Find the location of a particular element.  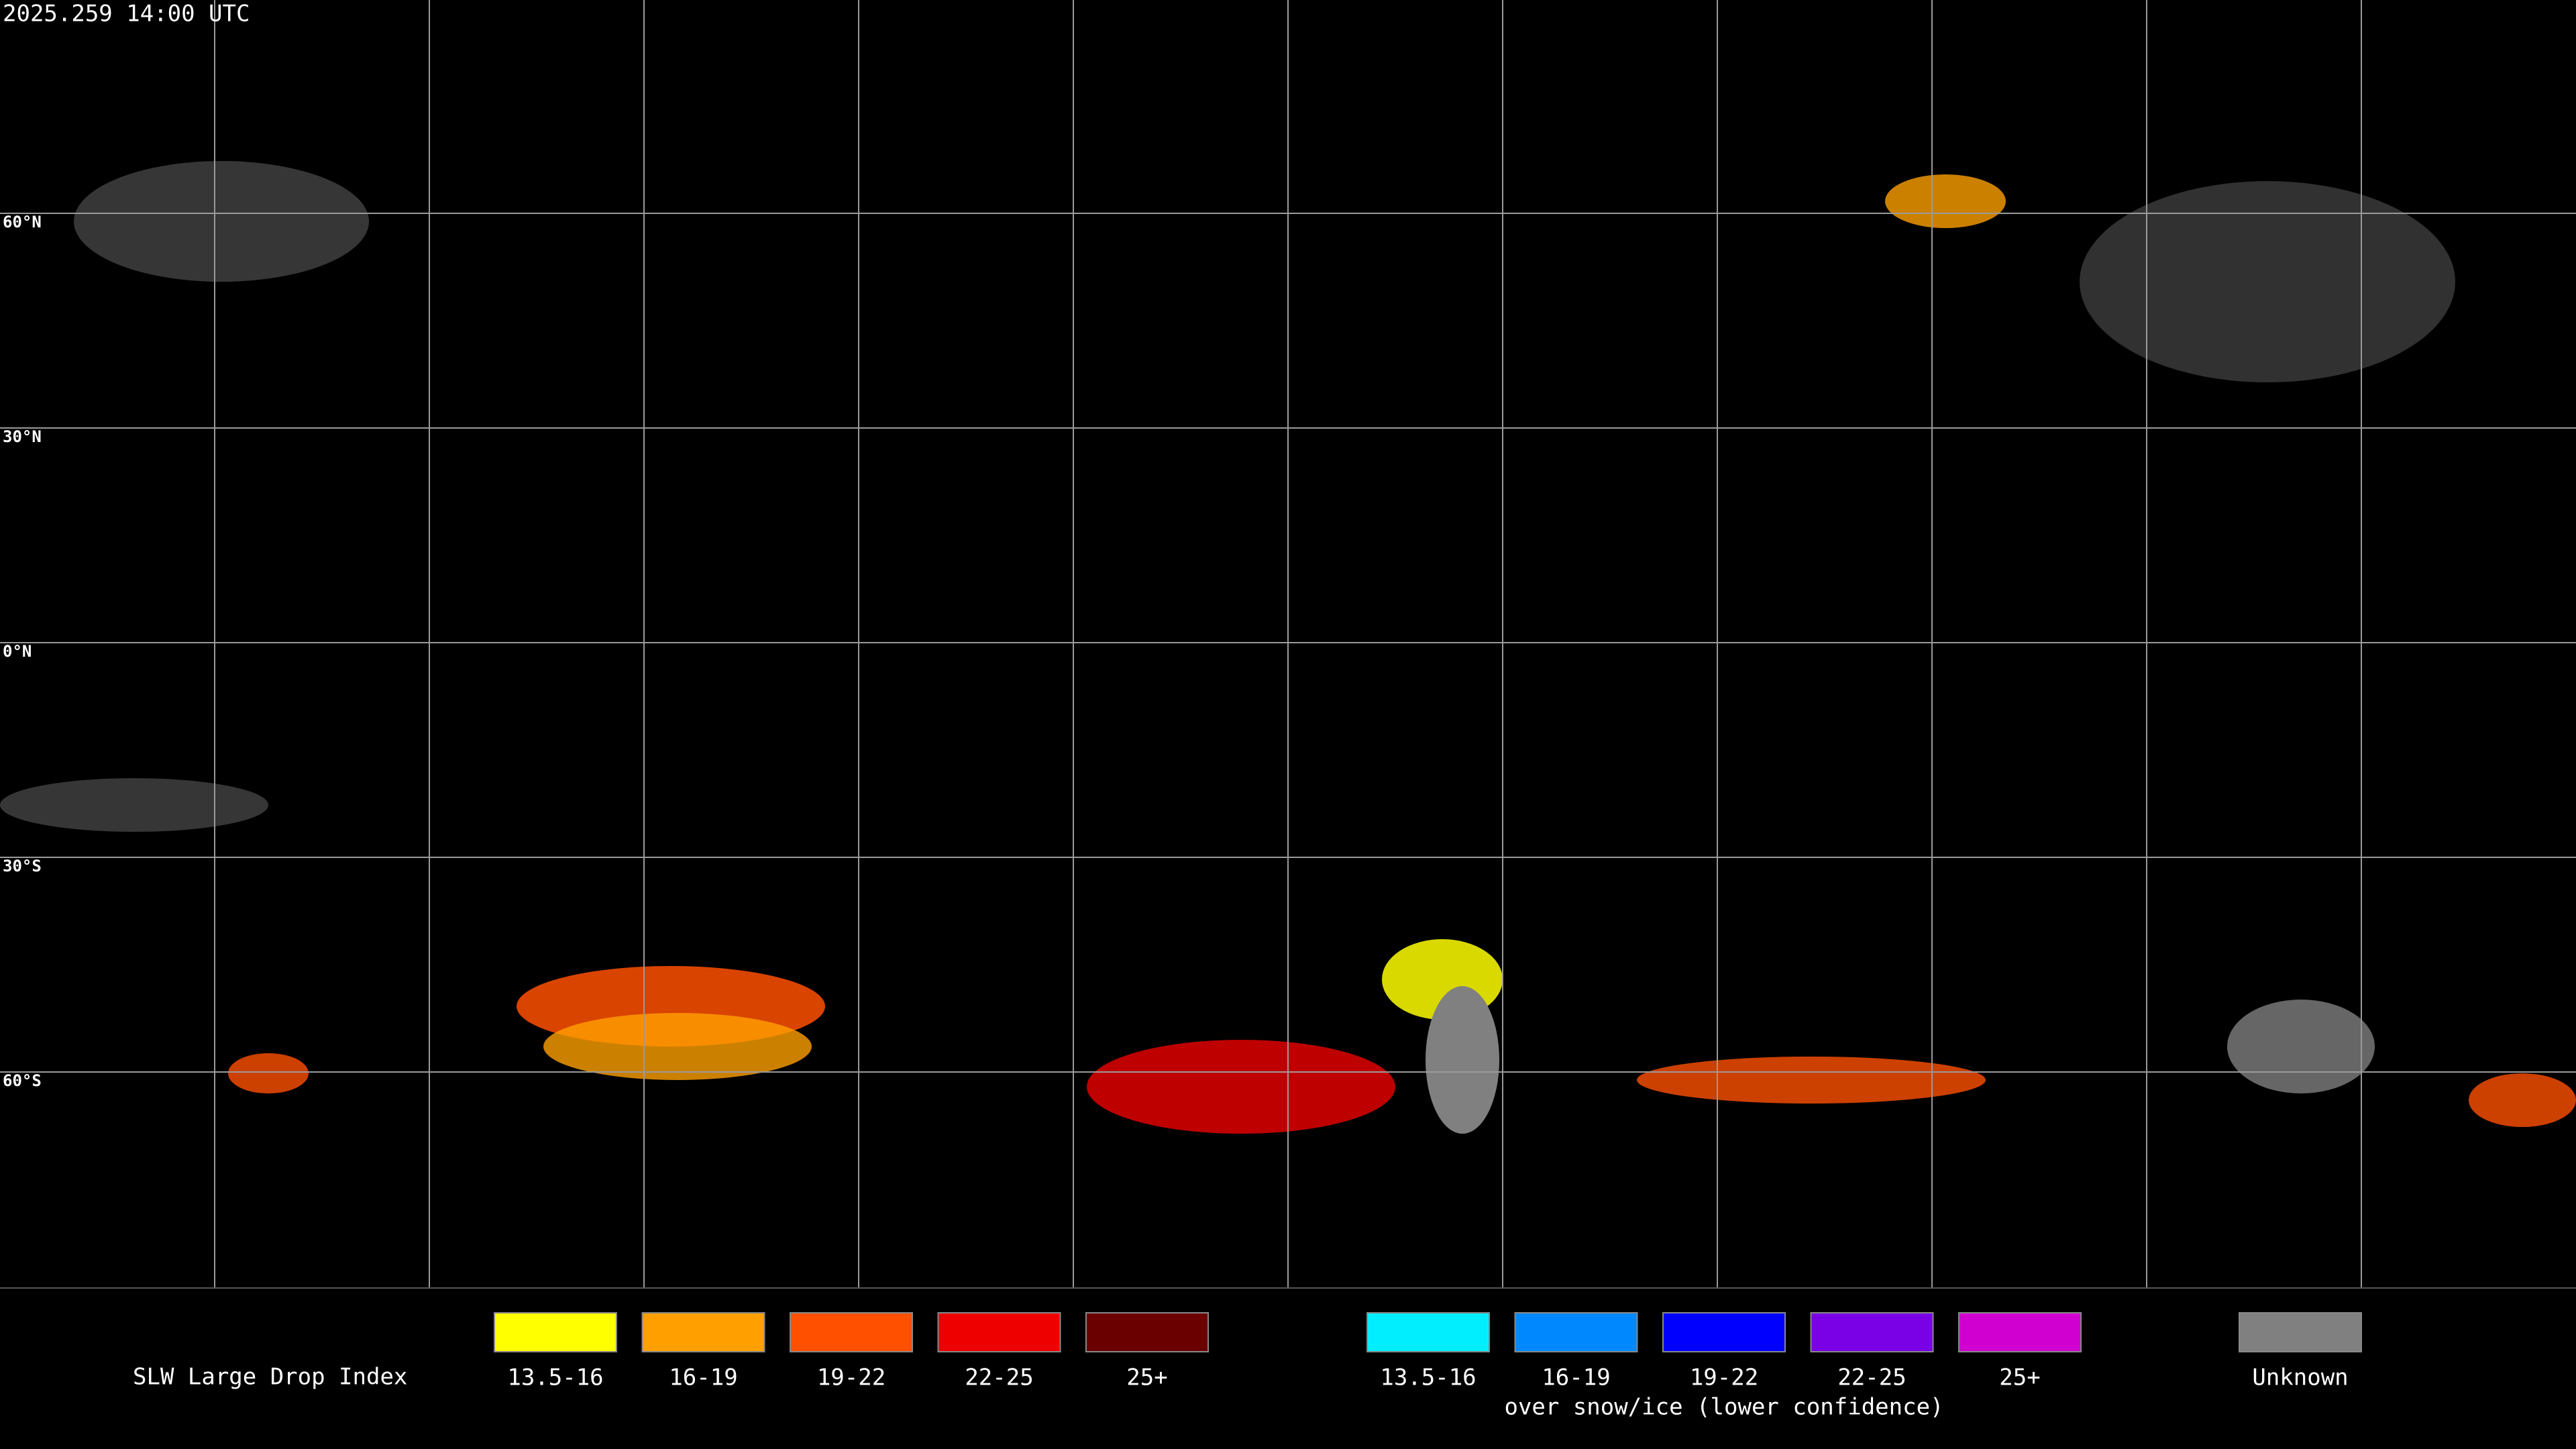

latitude-labels: 60°N 30°N 0°N 30°S 60°S is located at coordinates (22, 651).